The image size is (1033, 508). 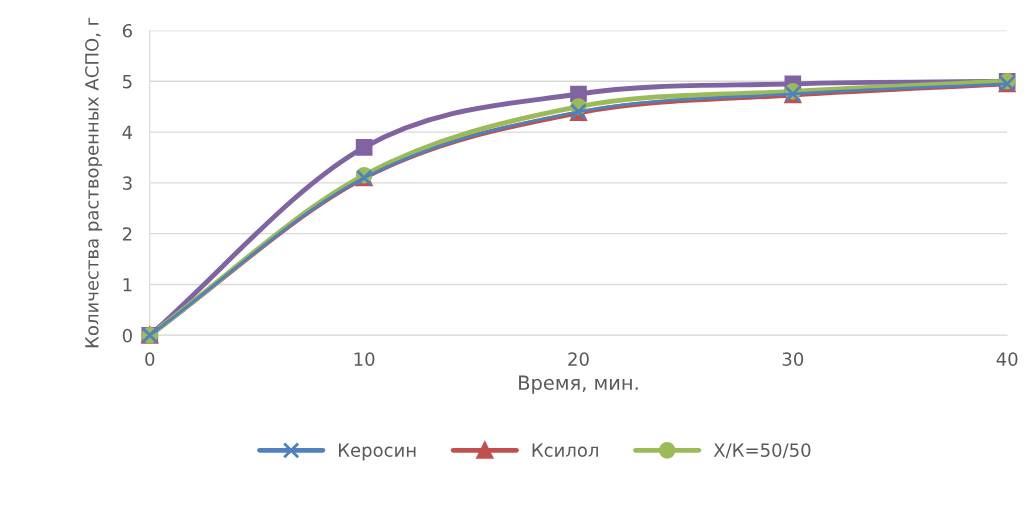 What do you see at coordinates (127, 234) in the screenshot?
I see `y-tick-label: 2` at bounding box center [127, 234].